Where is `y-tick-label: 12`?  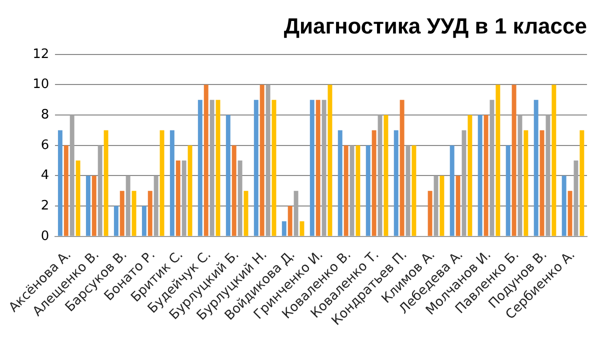
y-tick-label: 12 is located at coordinates (41, 54).